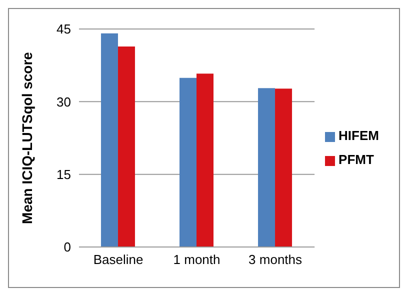 The width and height of the screenshot is (410, 298). I want to click on y-tick-label: 30, so click(63, 102).